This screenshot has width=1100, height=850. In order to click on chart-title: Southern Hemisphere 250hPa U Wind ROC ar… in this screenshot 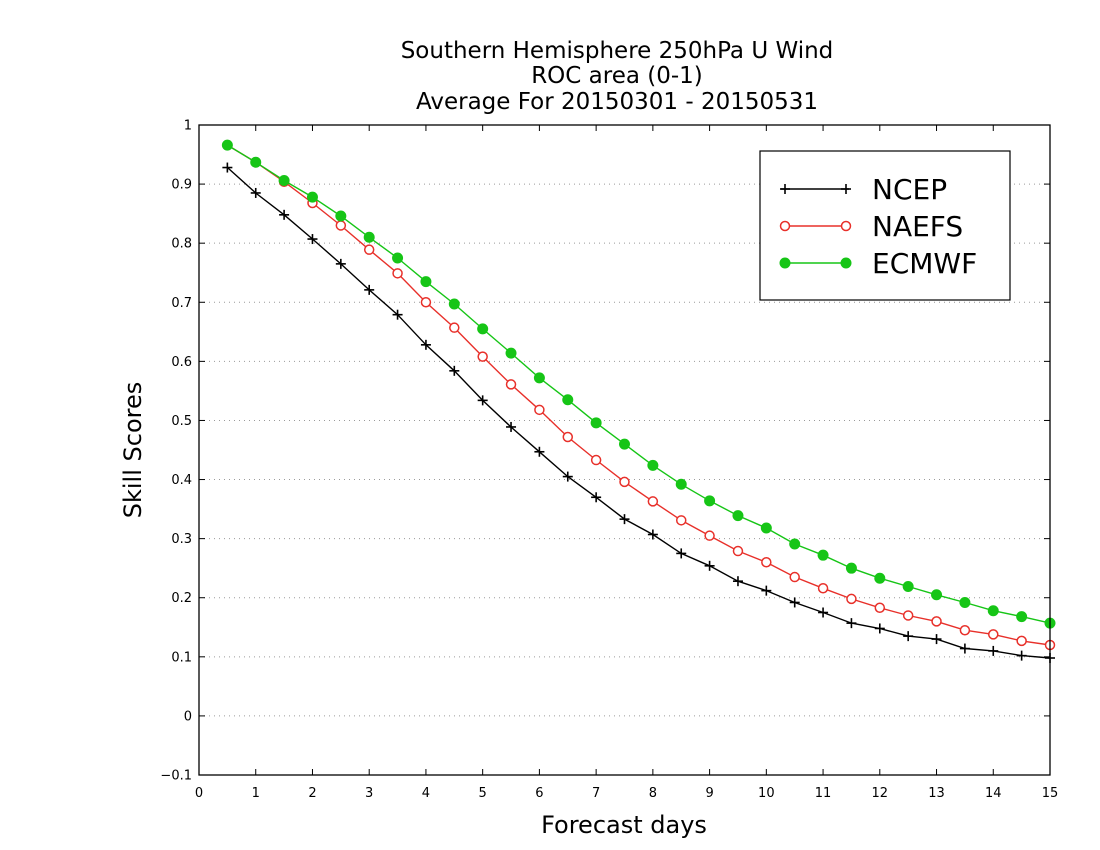, I will do `click(617, 76)`.